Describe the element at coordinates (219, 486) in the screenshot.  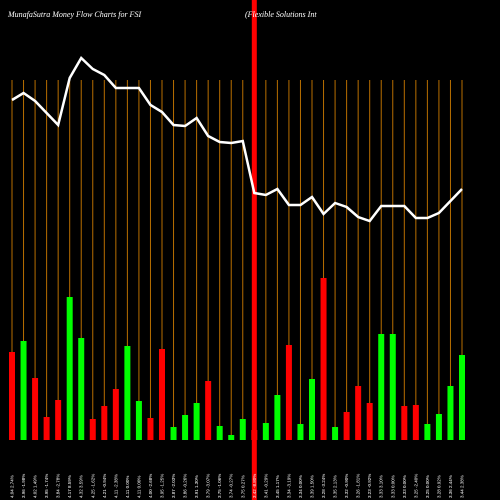
I see `x-tick-label: 3.75 -1.06%` at that location.